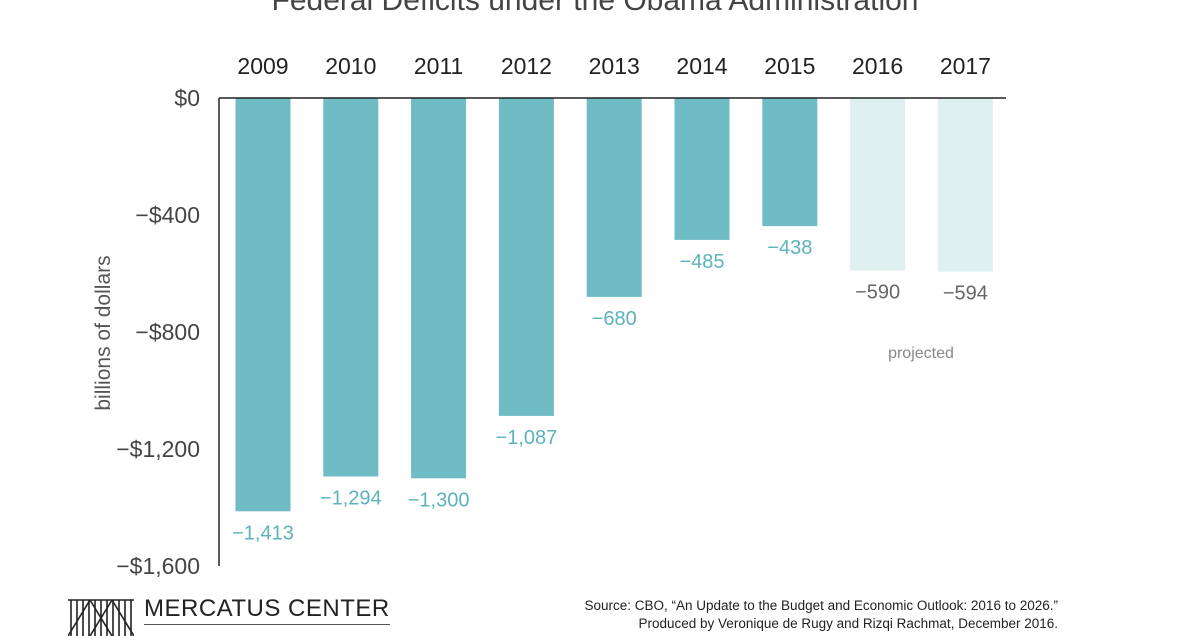  Describe the element at coordinates (789, 248) in the screenshot. I see `value-label-2015: −438` at that location.